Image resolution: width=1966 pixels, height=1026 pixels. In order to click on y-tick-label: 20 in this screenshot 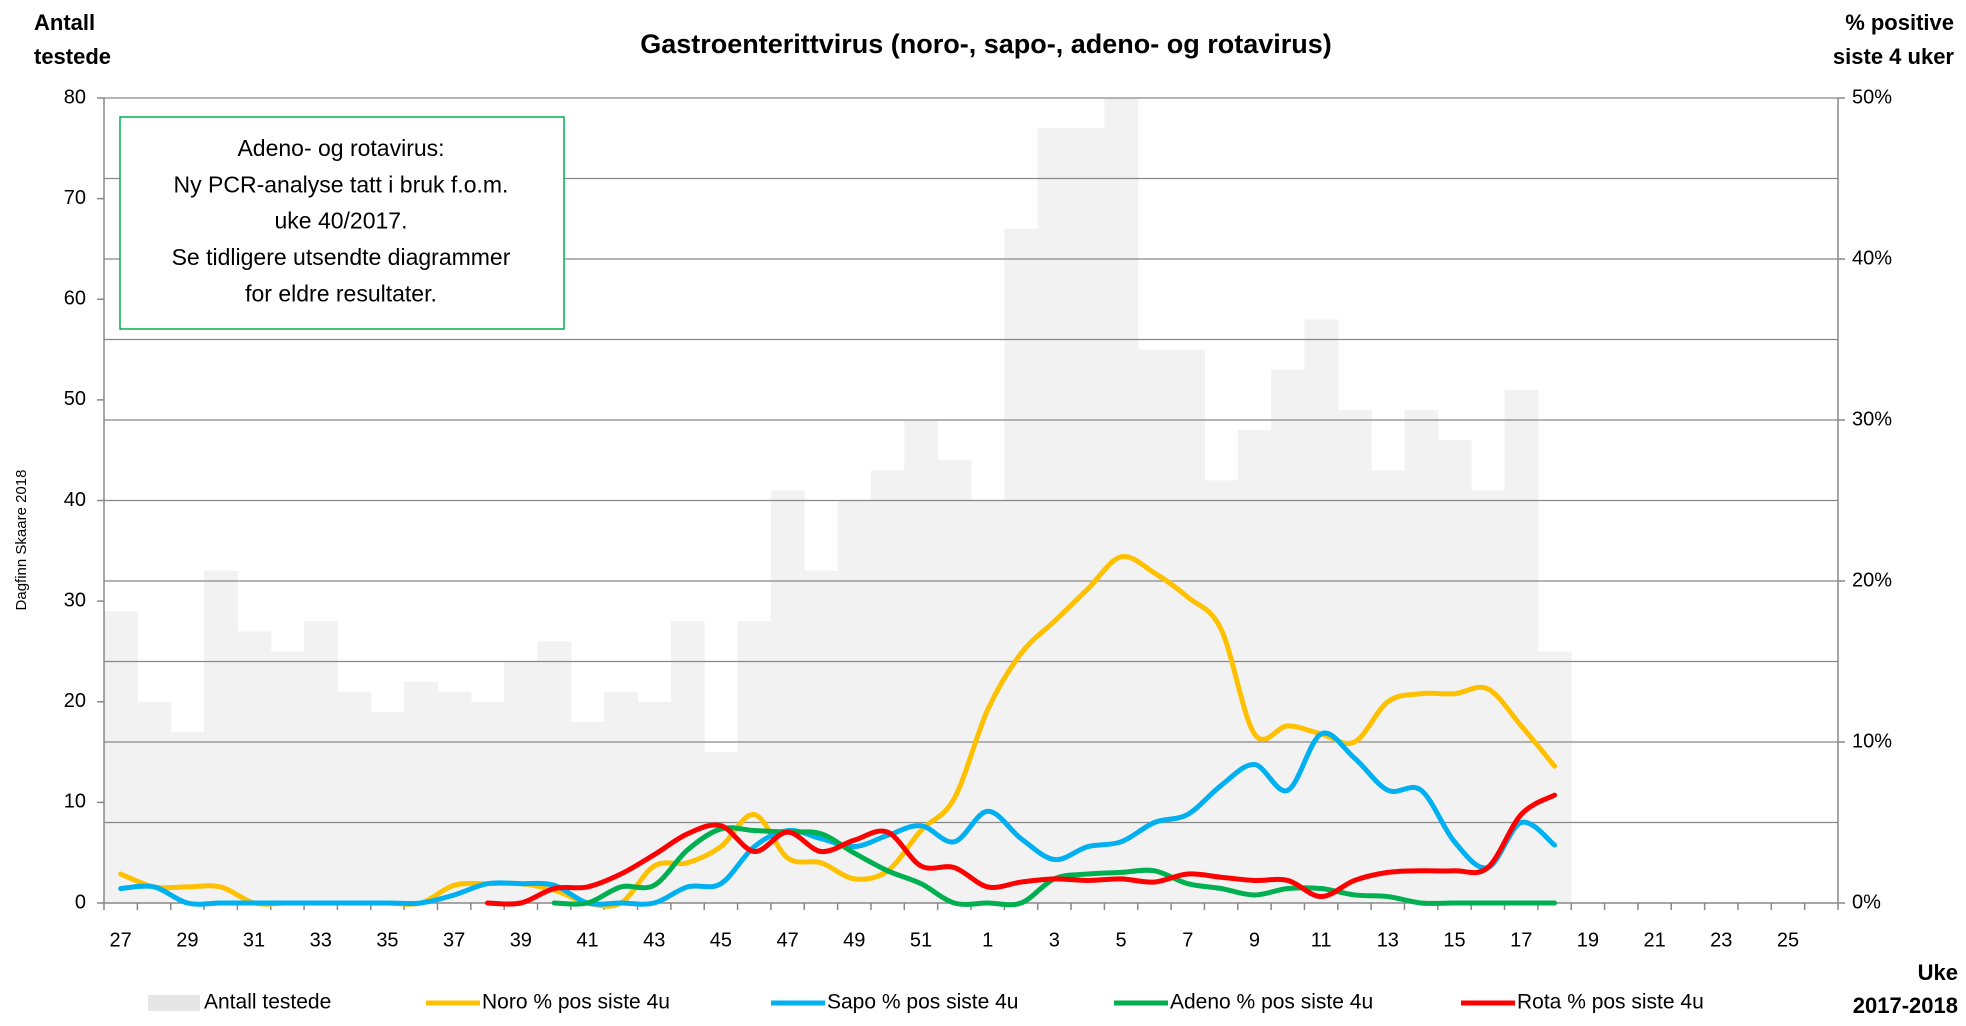, I will do `click(75, 701)`.